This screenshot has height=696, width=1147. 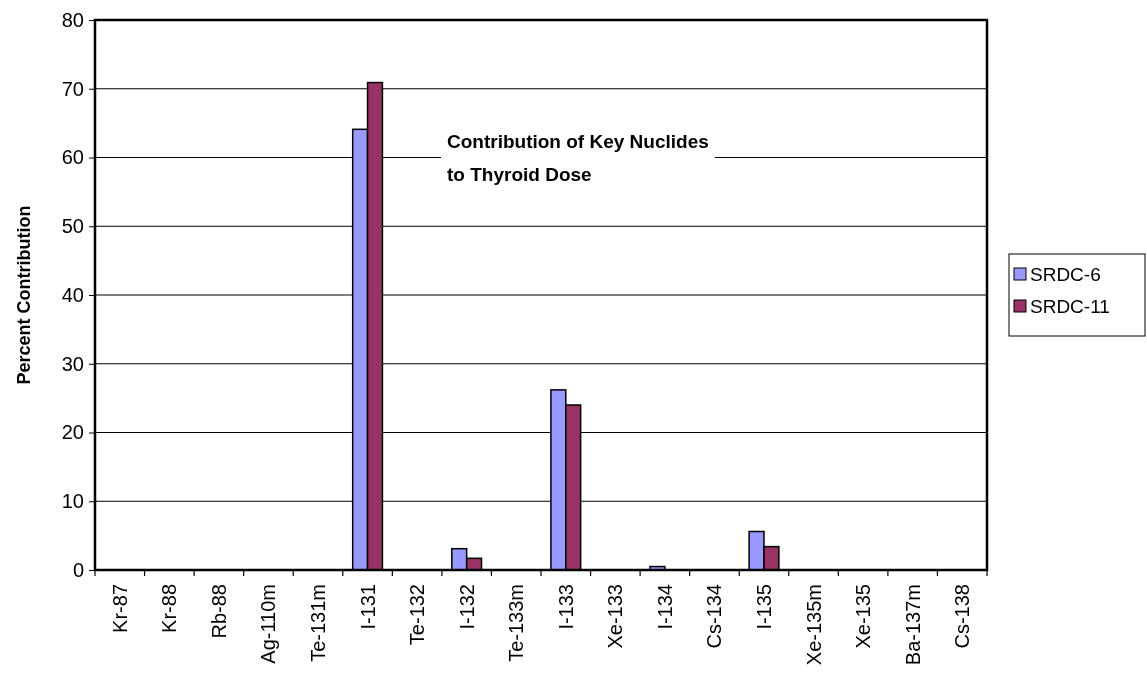 What do you see at coordinates (119, 608) in the screenshot?
I see `x-tick-label: Kr-87` at bounding box center [119, 608].